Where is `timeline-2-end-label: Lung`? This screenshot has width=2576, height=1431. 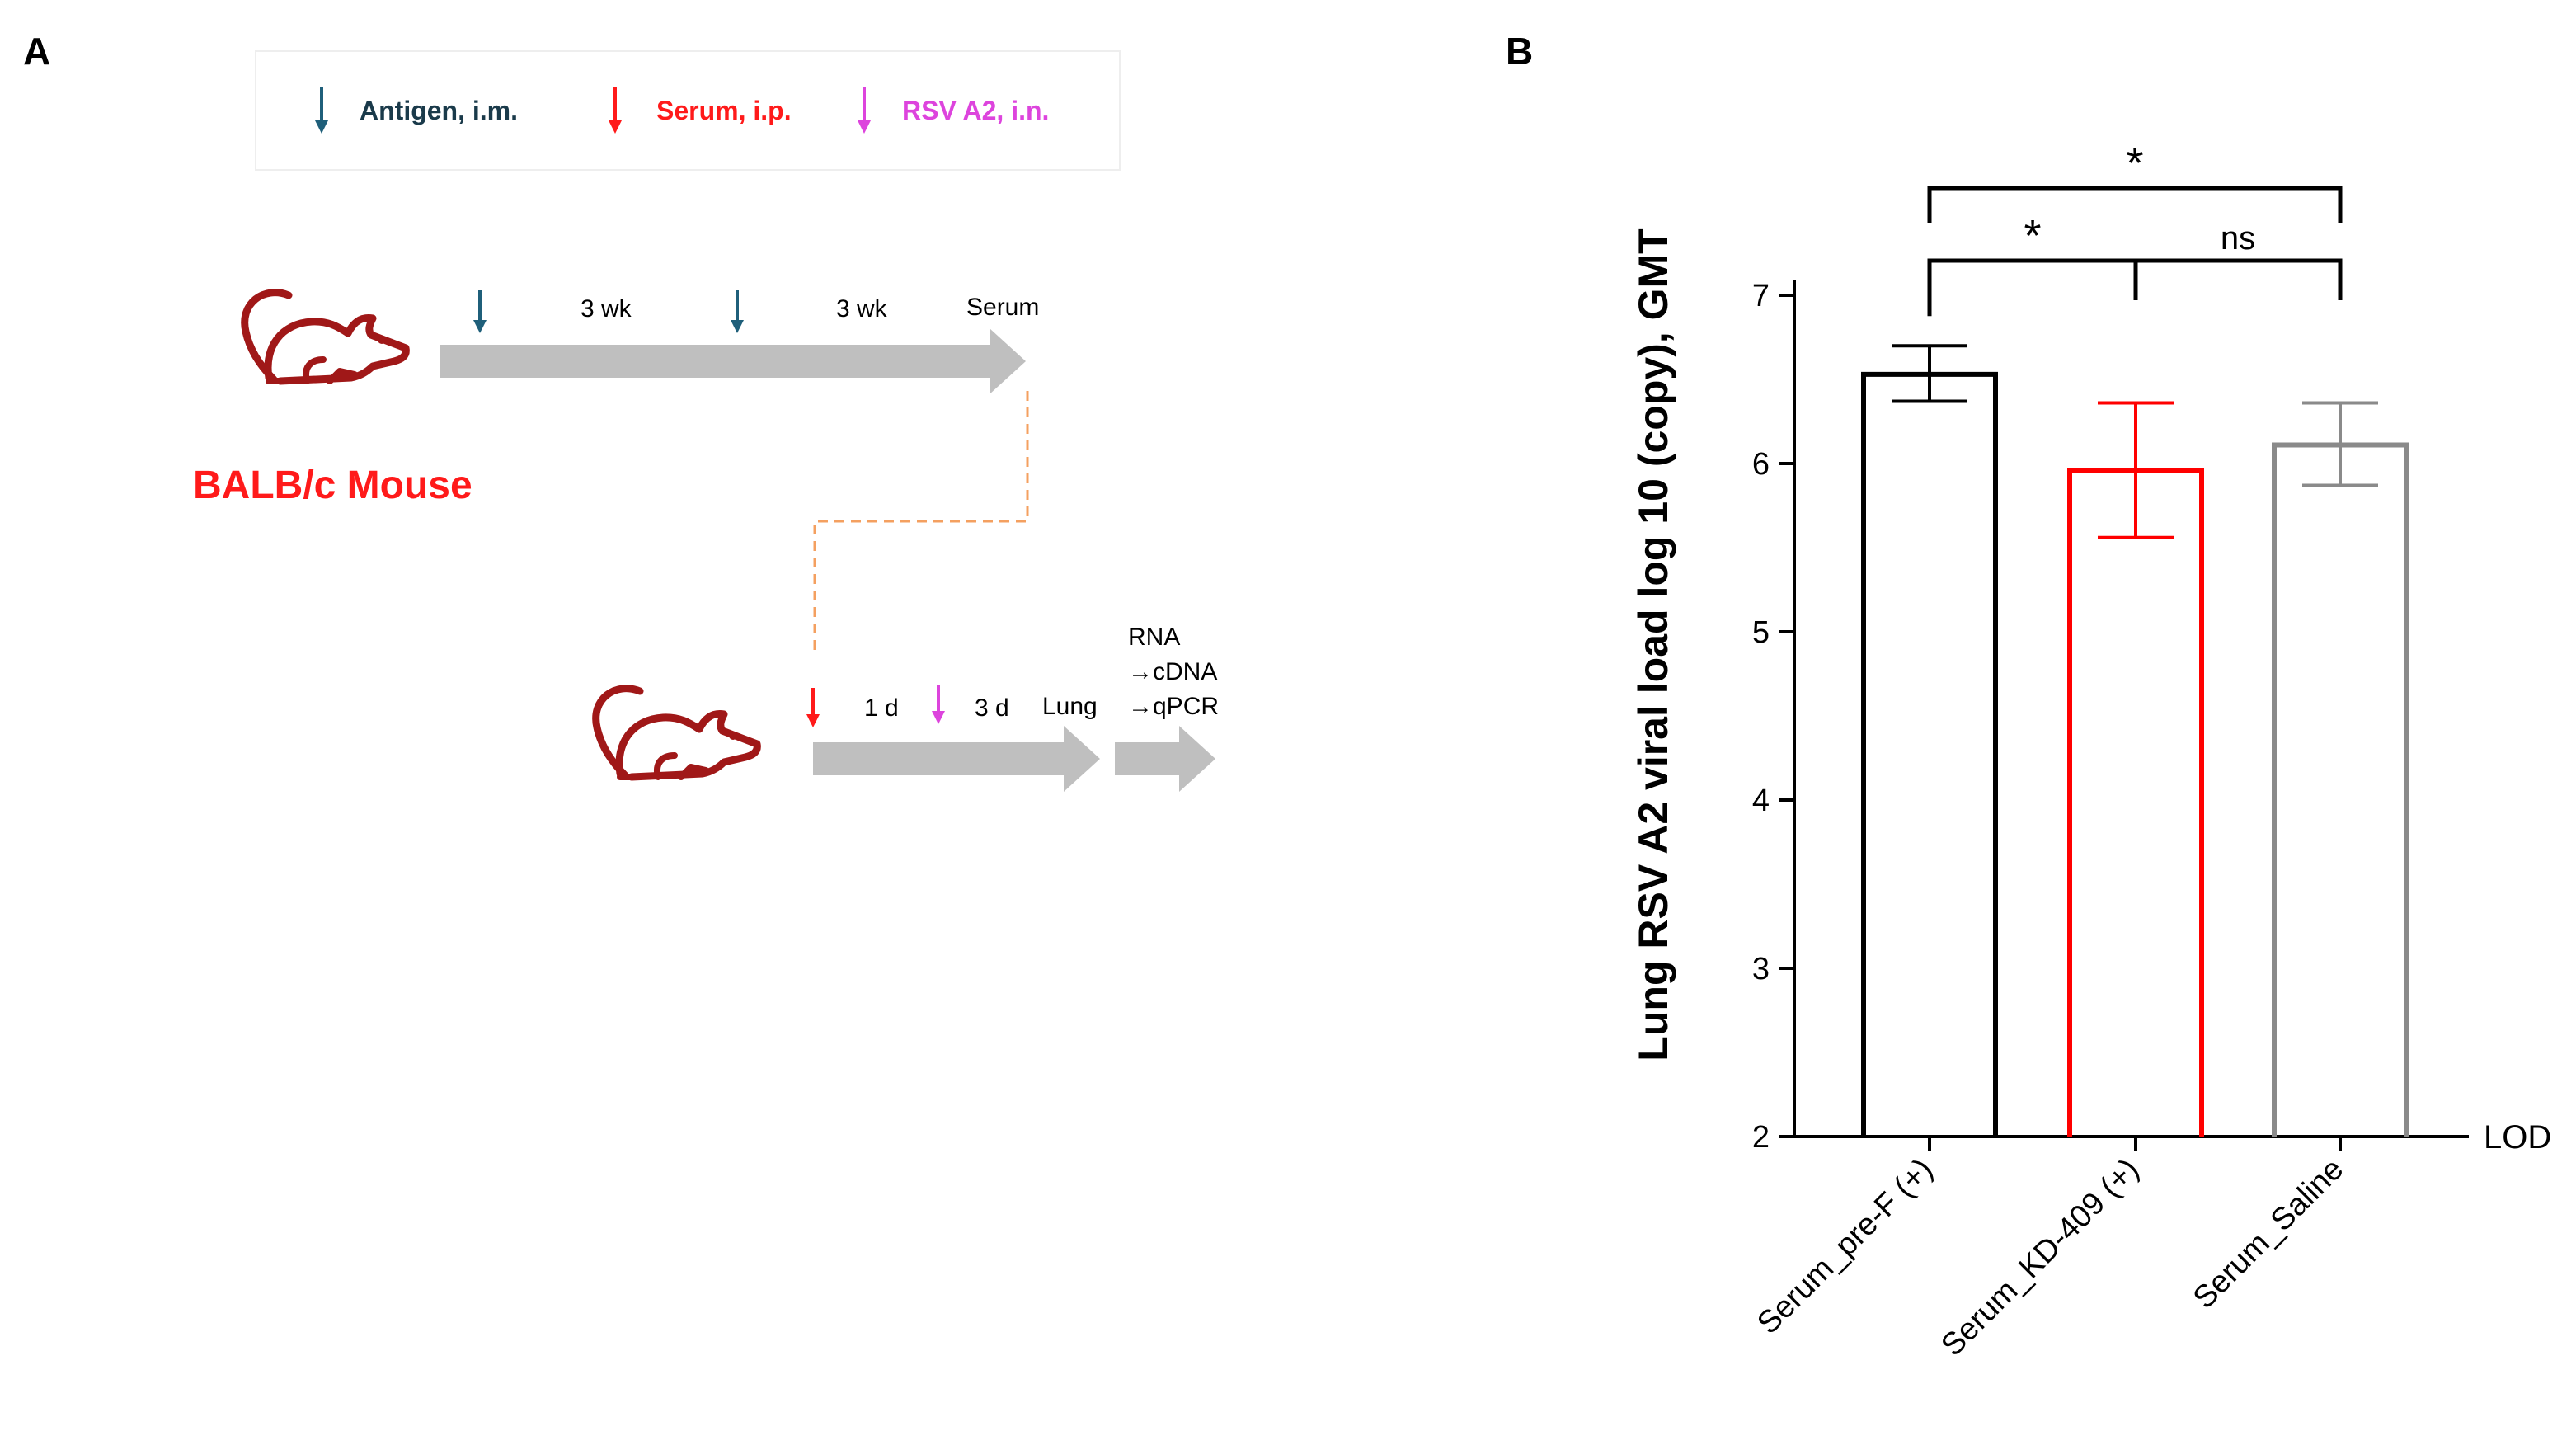 timeline-2-end-label: Lung is located at coordinates (1070, 707).